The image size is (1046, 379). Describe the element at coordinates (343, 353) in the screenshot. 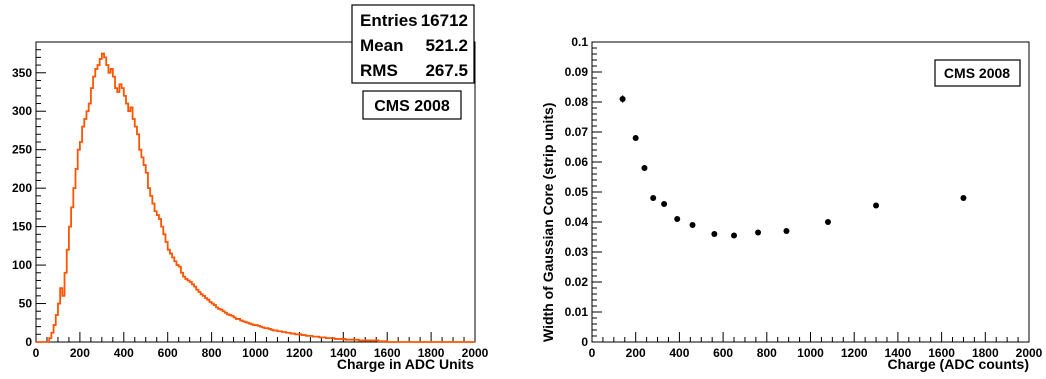

I see `left-x-tick-label: 1400` at that location.